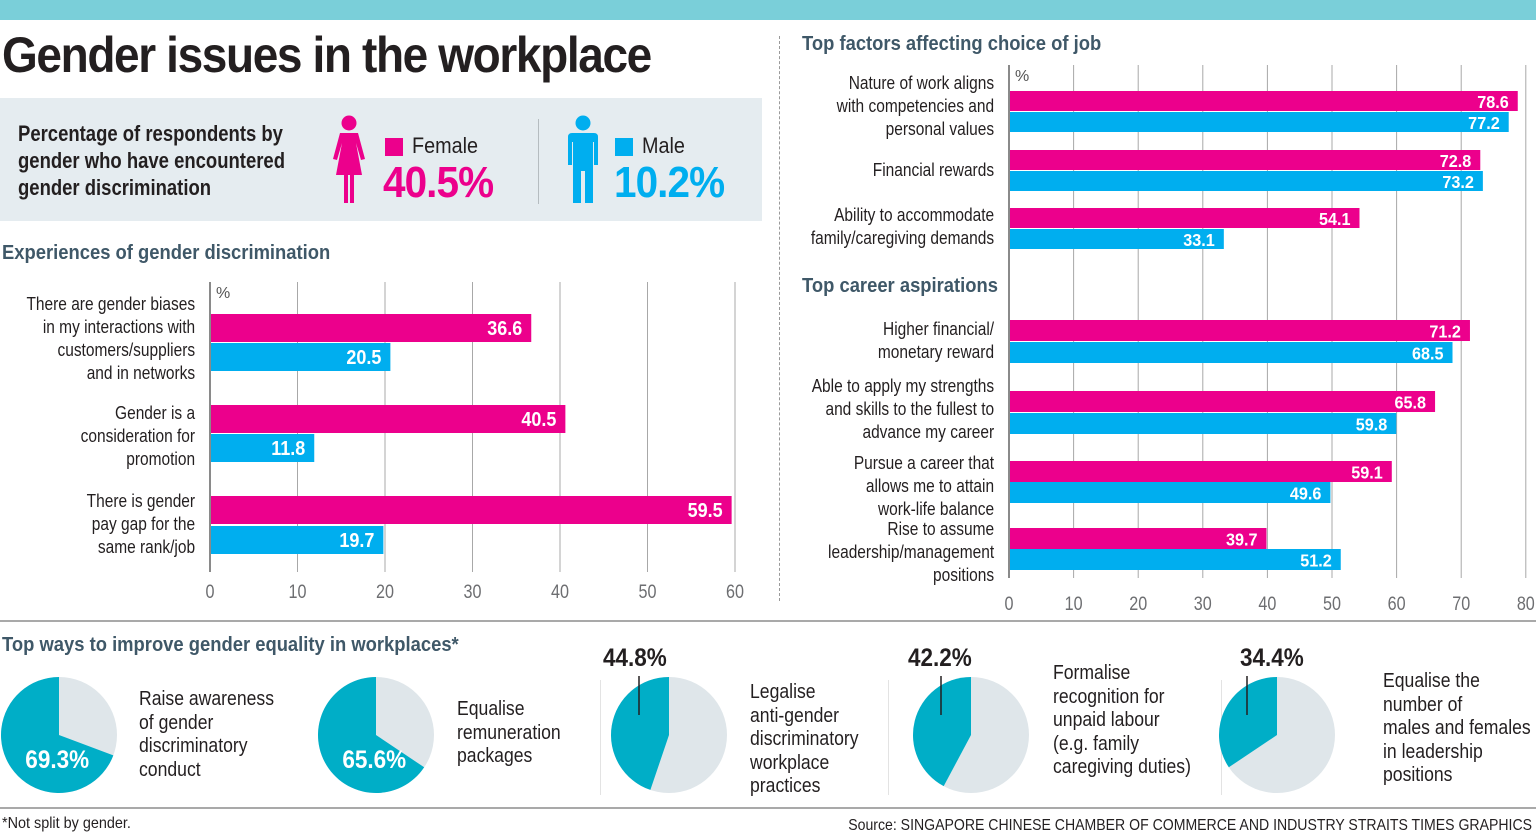 Image resolution: width=1536 pixels, height=836 pixels. Describe the element at coordinates (1493, 102) in the screenshot. I see `bar-value-label: 78.6` at that location.